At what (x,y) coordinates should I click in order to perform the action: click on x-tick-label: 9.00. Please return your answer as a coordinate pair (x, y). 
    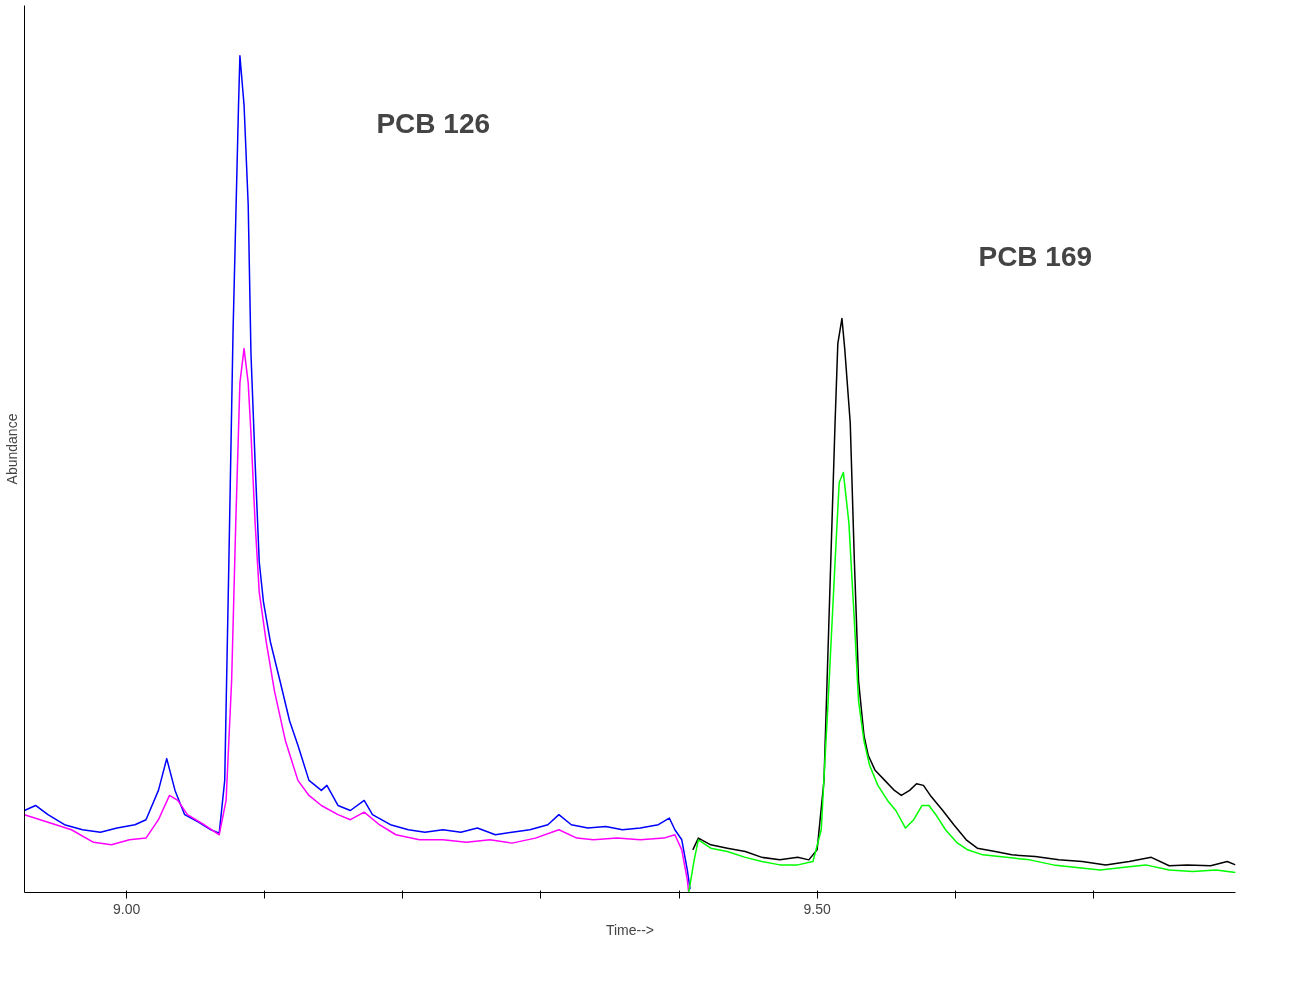
    Looking at the image, I should click on (127, 908).